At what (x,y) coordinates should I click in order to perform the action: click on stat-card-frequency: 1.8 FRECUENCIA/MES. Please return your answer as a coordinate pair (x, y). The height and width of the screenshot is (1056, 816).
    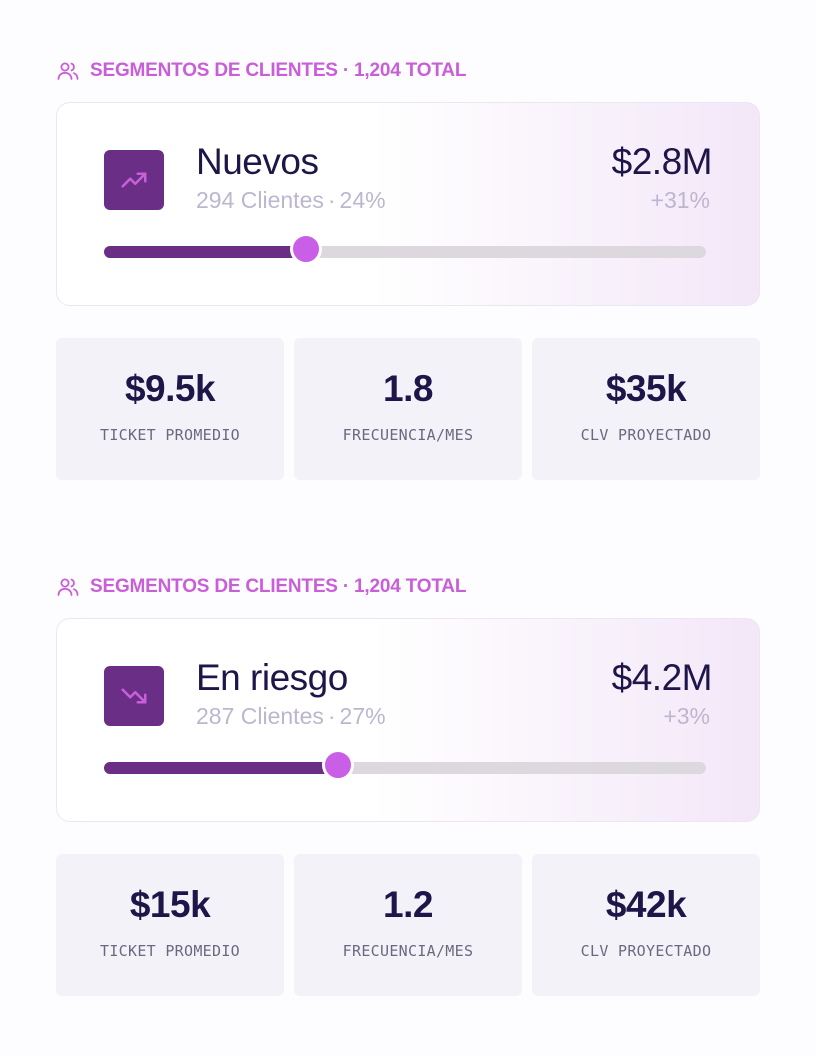
    Looking at the image, I should click on (408, 409).